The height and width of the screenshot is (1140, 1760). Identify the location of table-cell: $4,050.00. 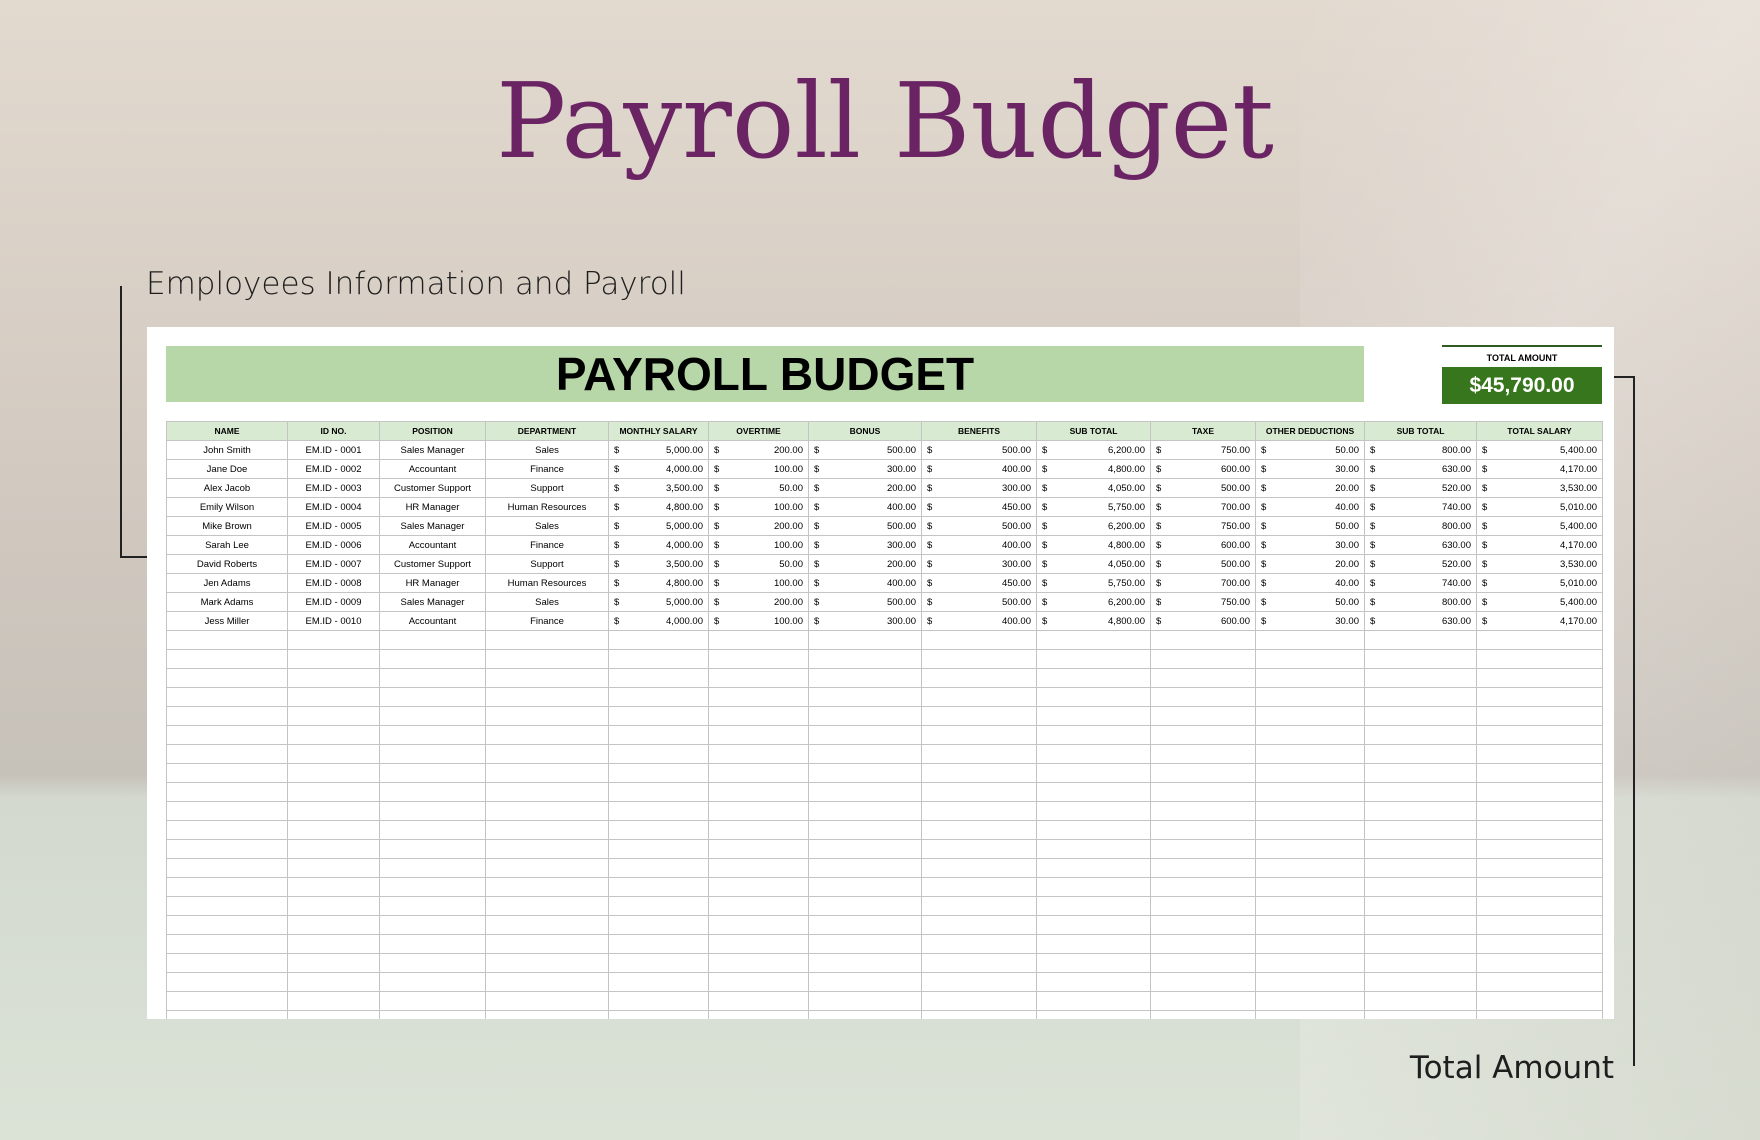
(1093, 488).